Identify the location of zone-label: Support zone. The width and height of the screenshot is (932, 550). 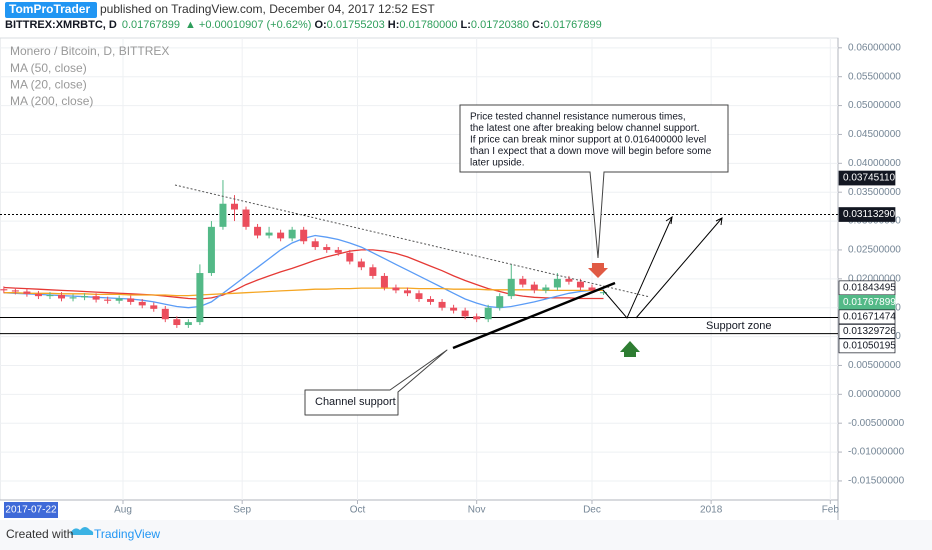
(738, 326).